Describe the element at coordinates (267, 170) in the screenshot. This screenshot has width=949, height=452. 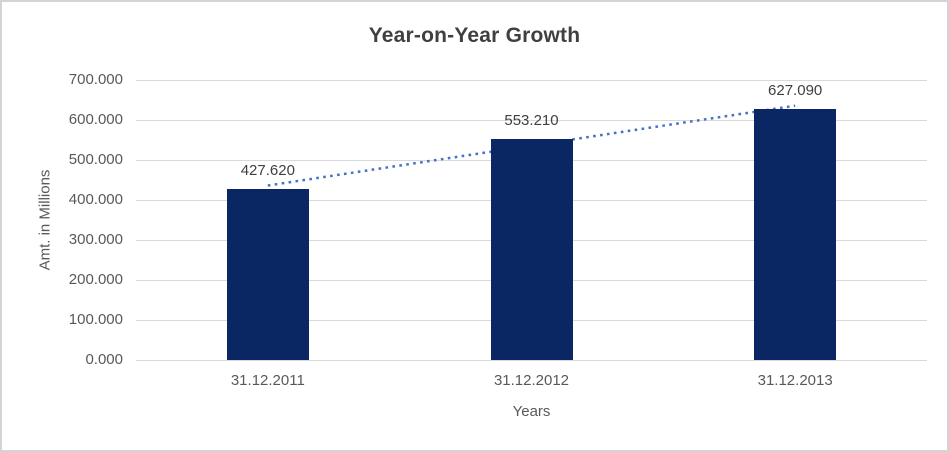
I see `bar-value-label: 427.620` at that location.